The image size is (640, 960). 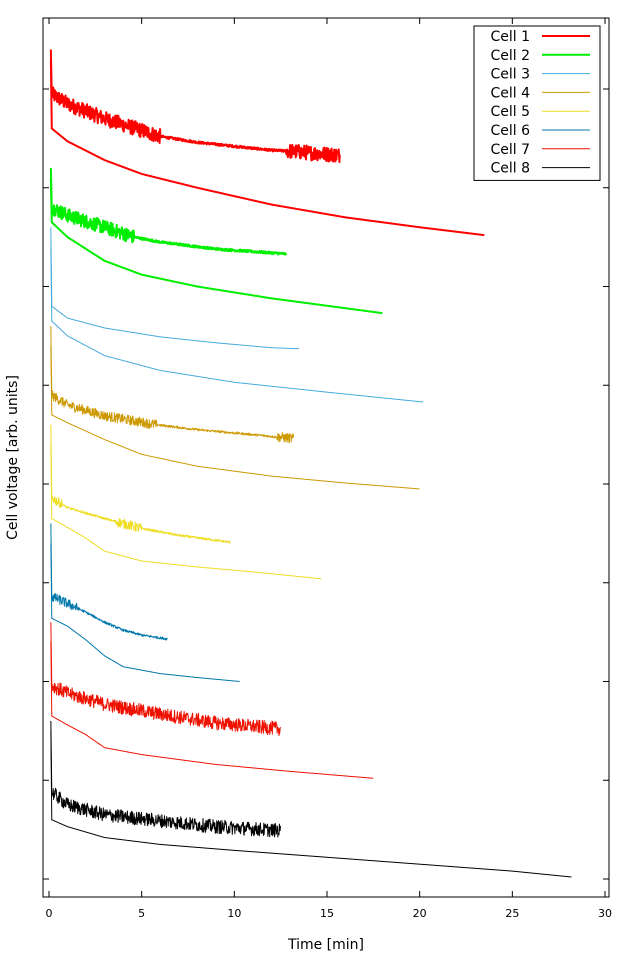 I want to click on legend-box, so click(x=537, y=103).